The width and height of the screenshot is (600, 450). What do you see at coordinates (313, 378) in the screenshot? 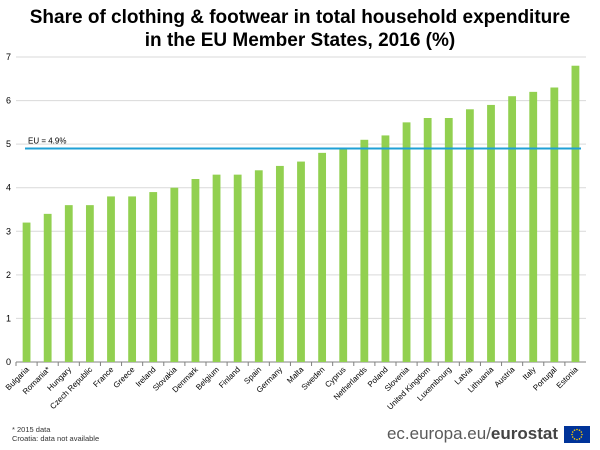
I see `x-tick-label: Sweden` at bounding box center [313, 378].